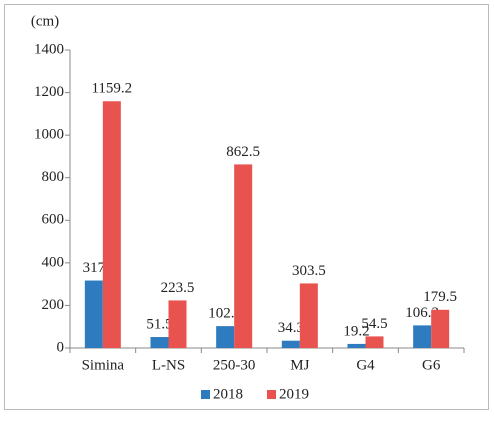 This screenshot has height=422, width=494. I want to click on x-tick-label: Simina, so click(103, 365).